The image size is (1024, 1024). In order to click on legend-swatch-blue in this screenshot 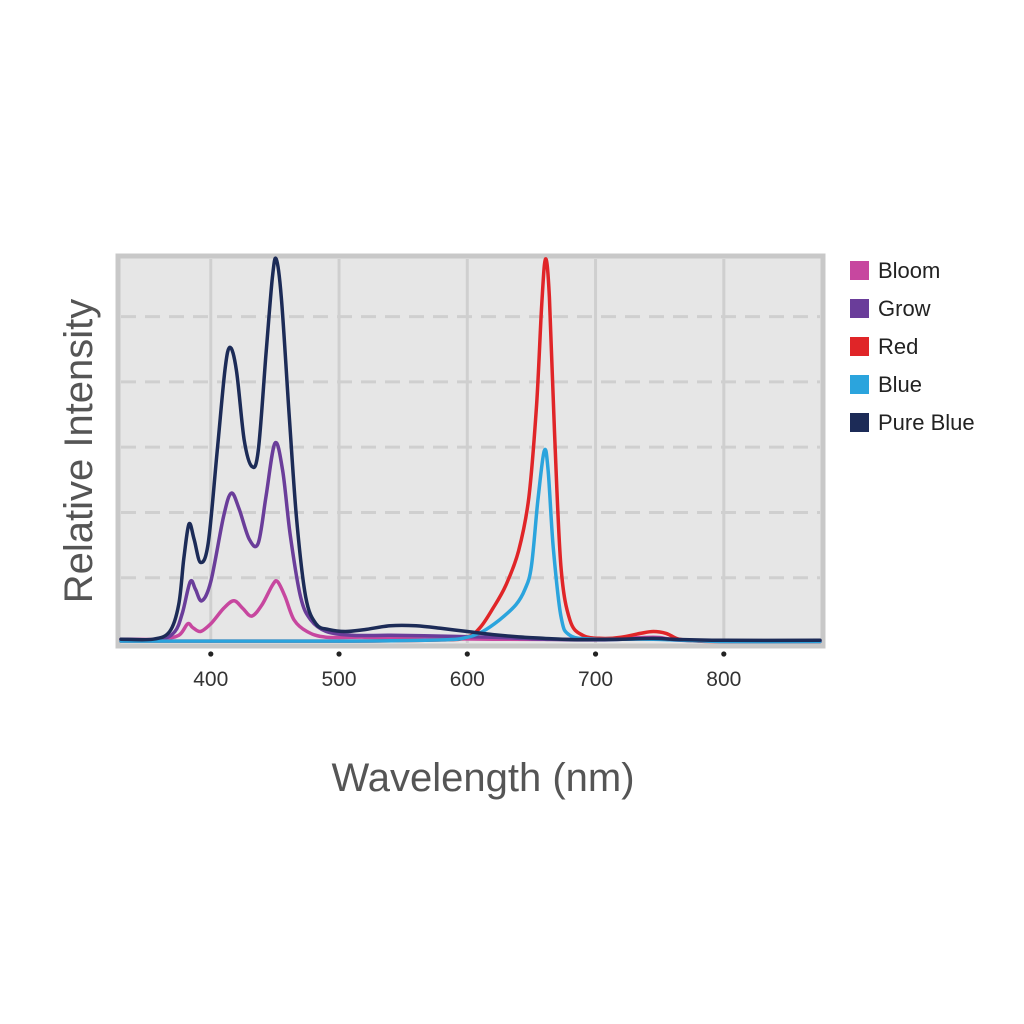, I will do `click(859, 384)`.